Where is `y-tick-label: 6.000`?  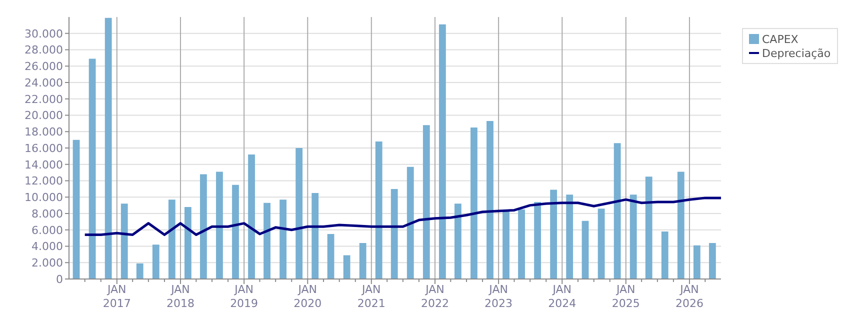
y-tick-label: 6.000 is located at coordinates (47, 230).